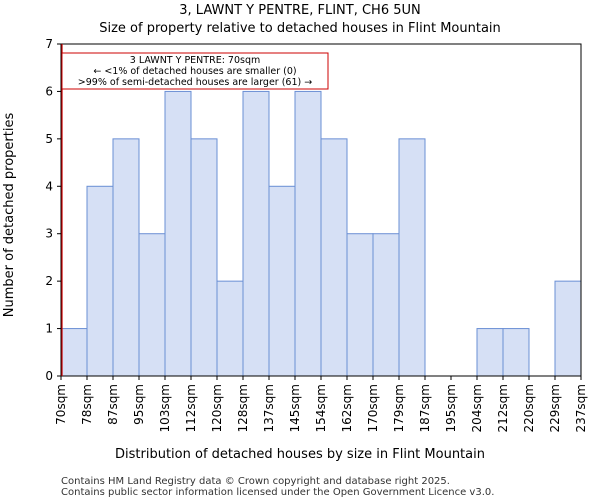  What do you see at coordinates (425, 408) in the screenshot?
I see `x-tick-label: 187sqm` at bounding box center [425, 408].